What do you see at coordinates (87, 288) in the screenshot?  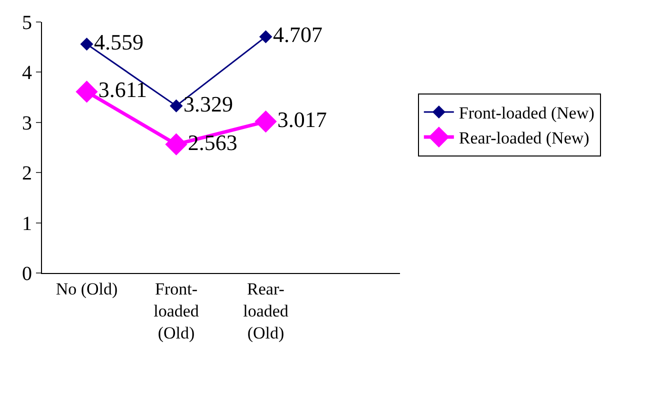 I see `x-tick-label: No (Old)` at bounding box center [87, 288].